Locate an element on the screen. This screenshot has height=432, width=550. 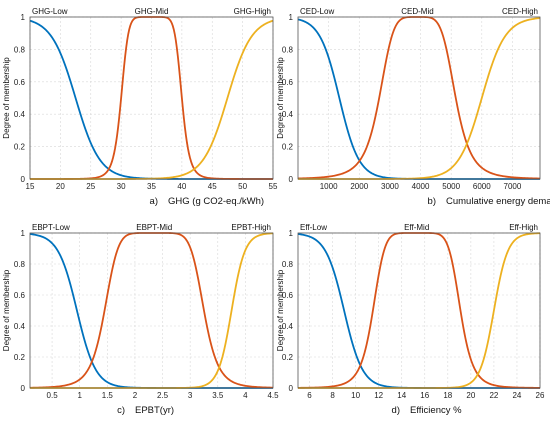
x-tick-label: 5000 is located at coordinates (451, 186).